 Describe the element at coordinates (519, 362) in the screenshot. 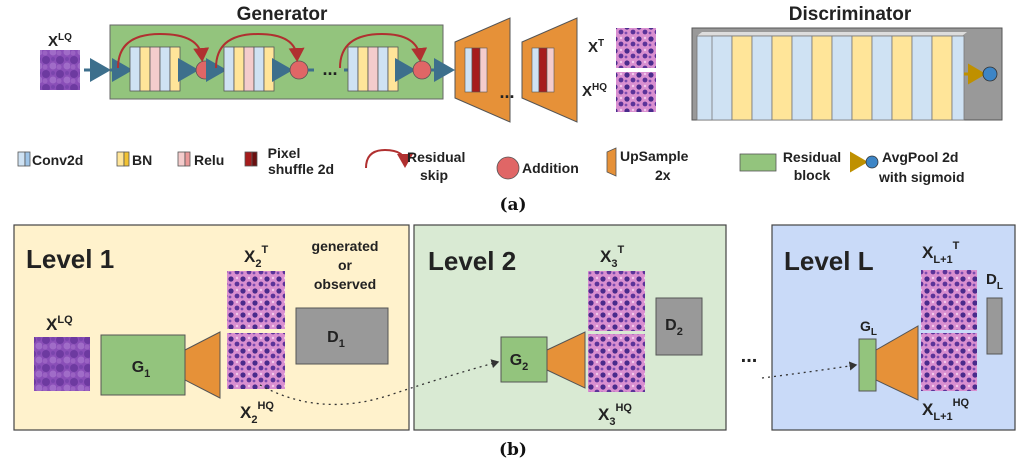

I see `svg-text: G2` at that location.